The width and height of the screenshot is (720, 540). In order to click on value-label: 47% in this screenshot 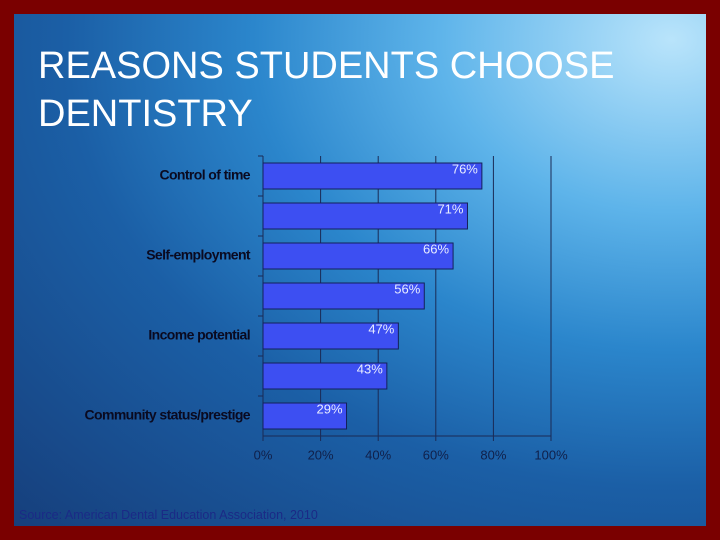, I will do `click(381, 328)`.